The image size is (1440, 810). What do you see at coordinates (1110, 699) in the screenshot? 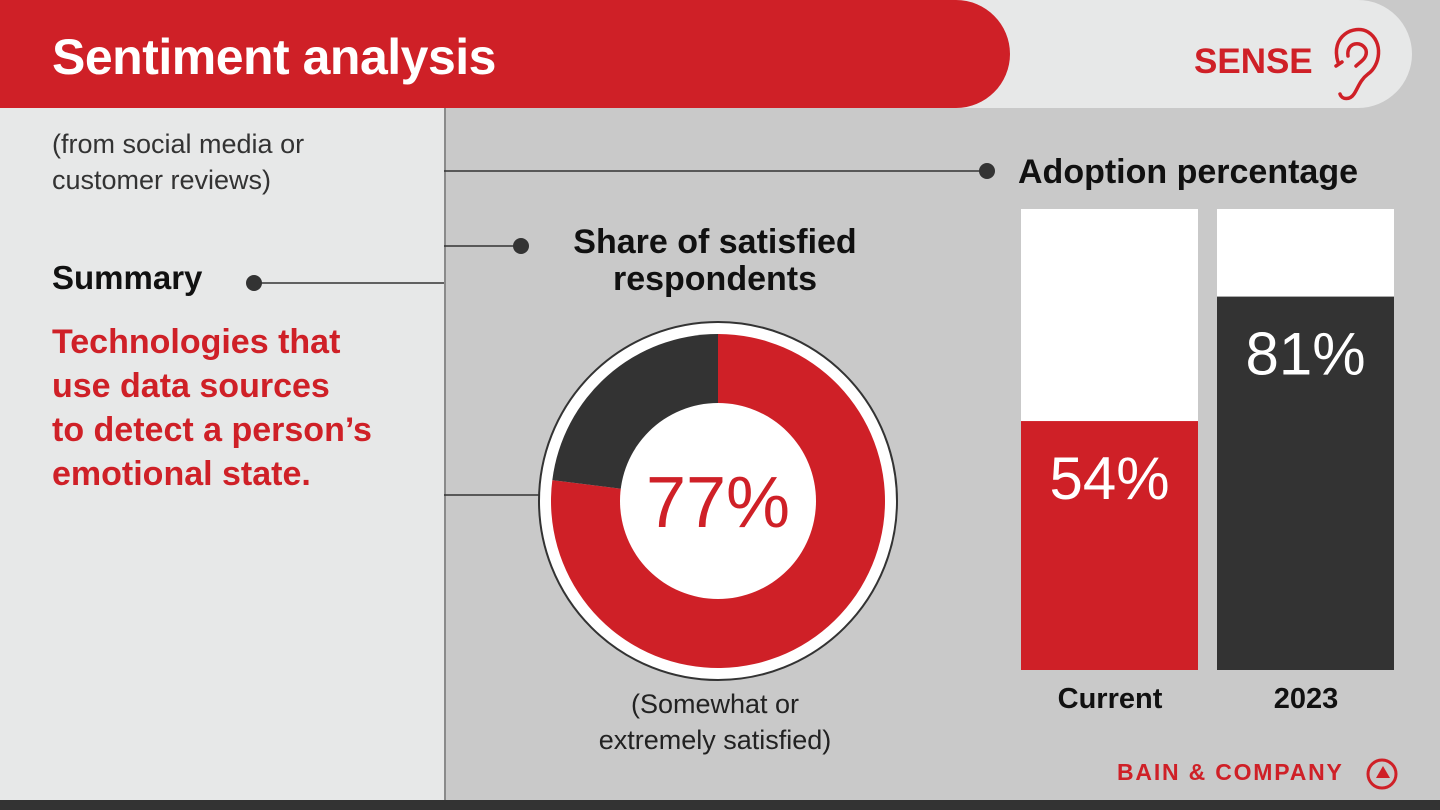
I see `bar-category-label-0: Current` at bounding box center [1110, 699].